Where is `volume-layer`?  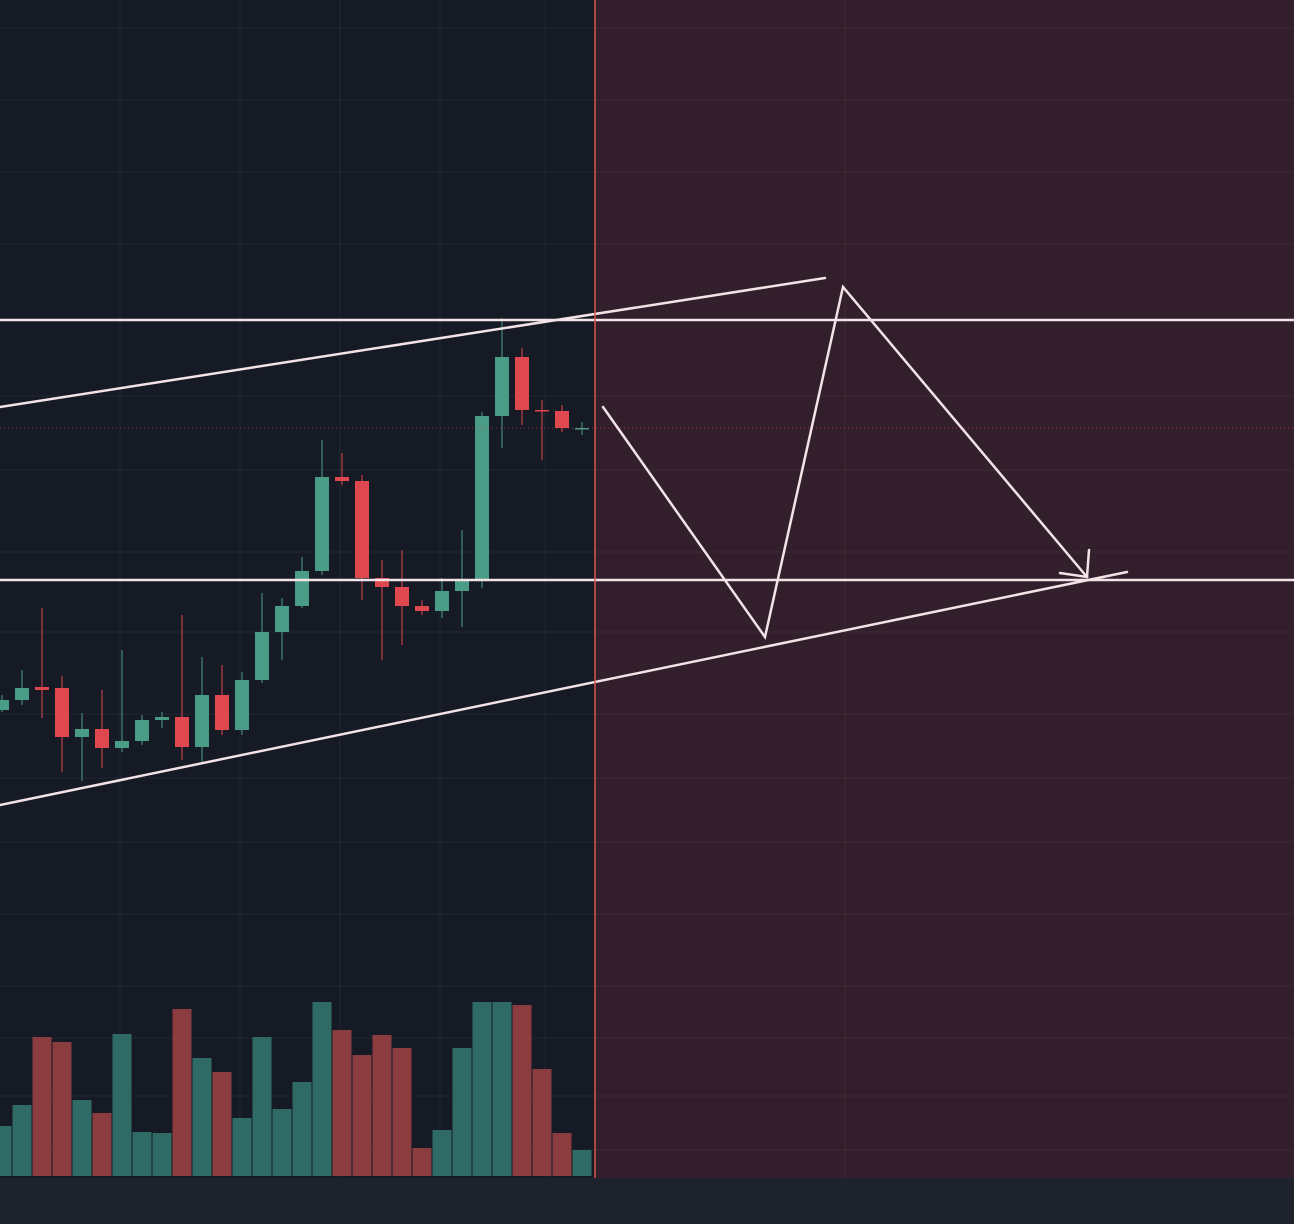 volume-layer is located at coordinates (296, 1089).